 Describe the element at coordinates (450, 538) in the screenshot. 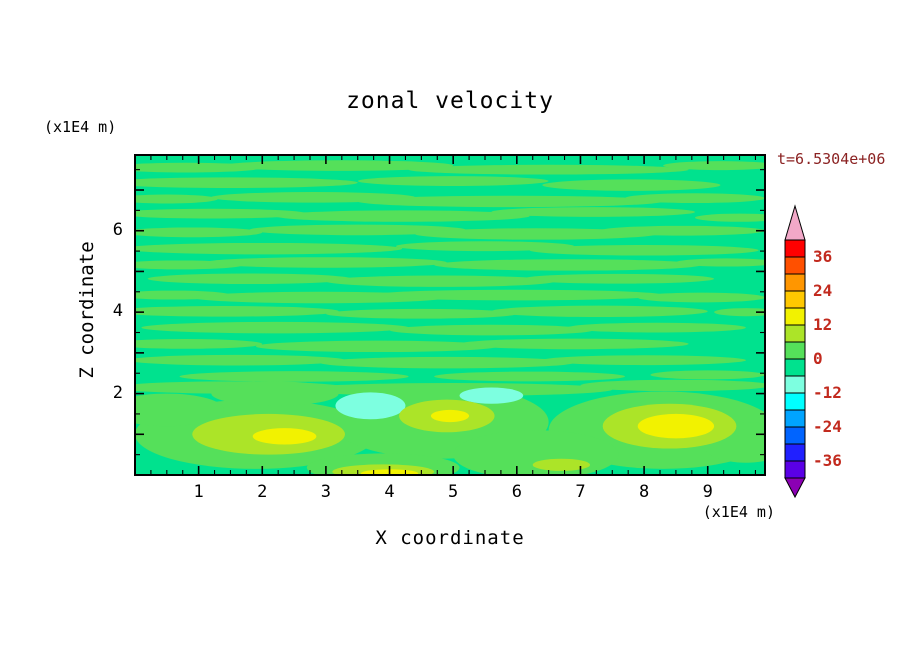

I see `x-axis-title: X coordinate` at that location.